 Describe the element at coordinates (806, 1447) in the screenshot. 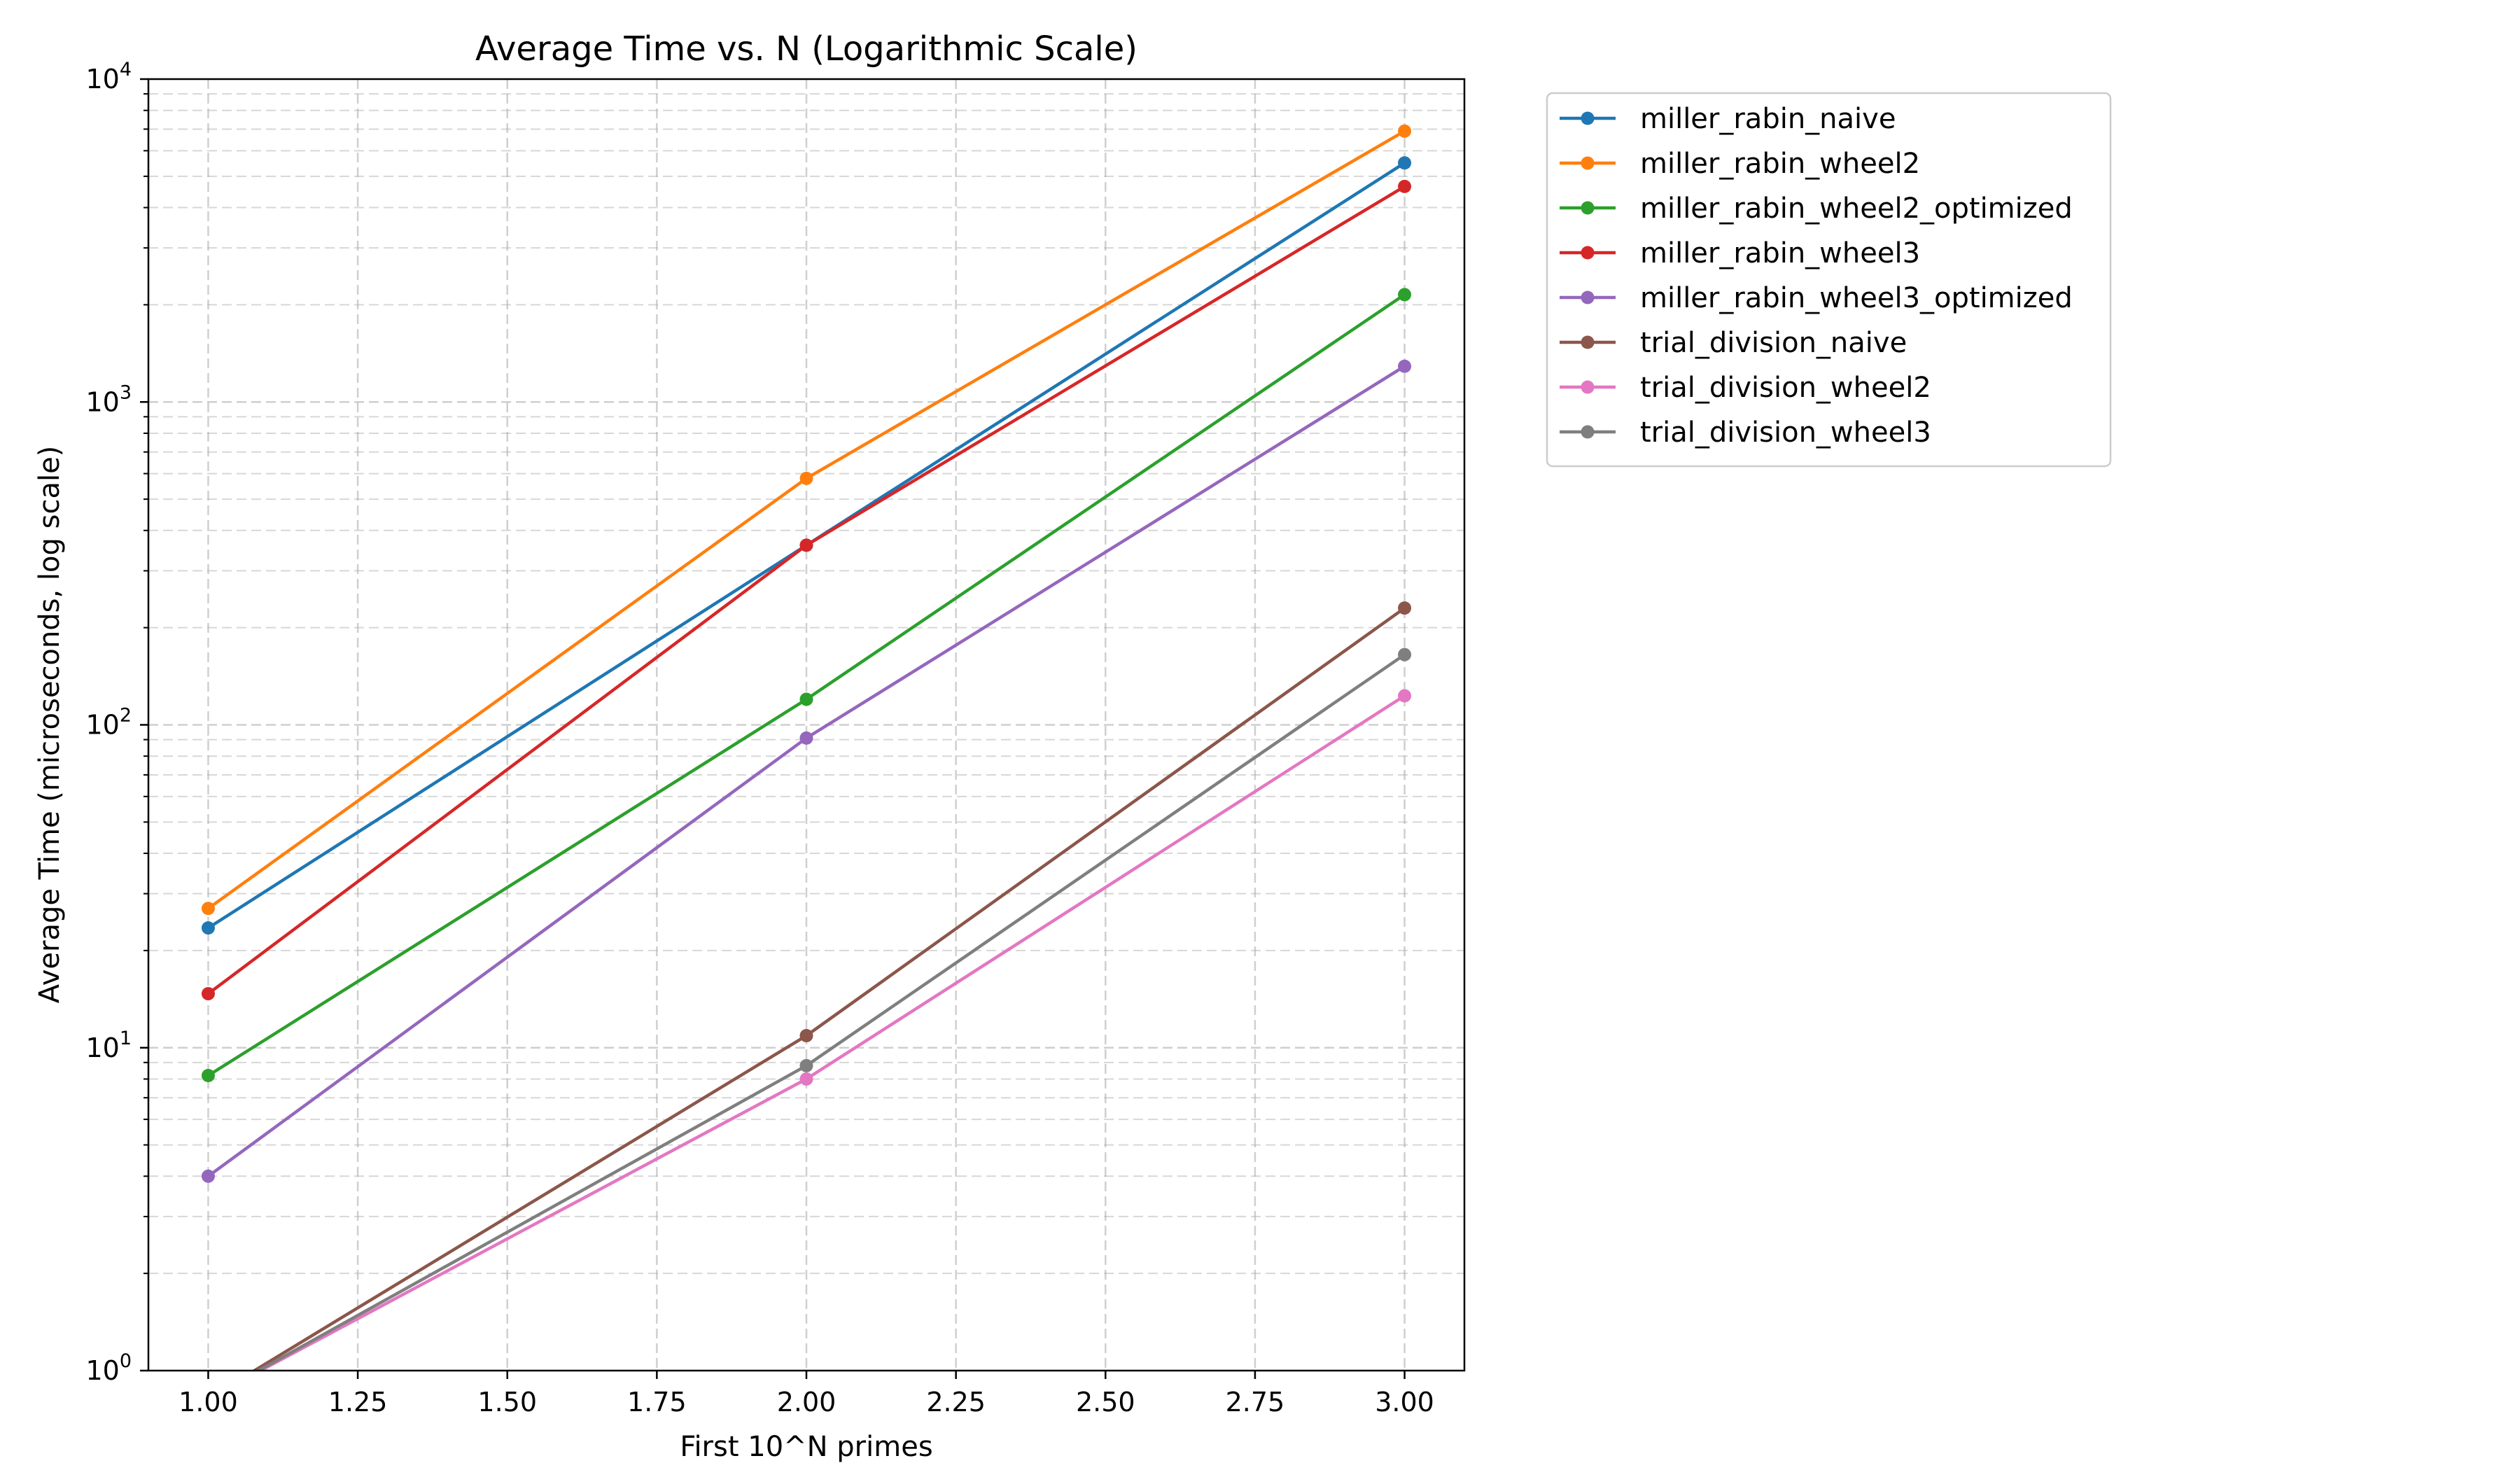

I see `x-axis-label: First 10^N primes` at that location.